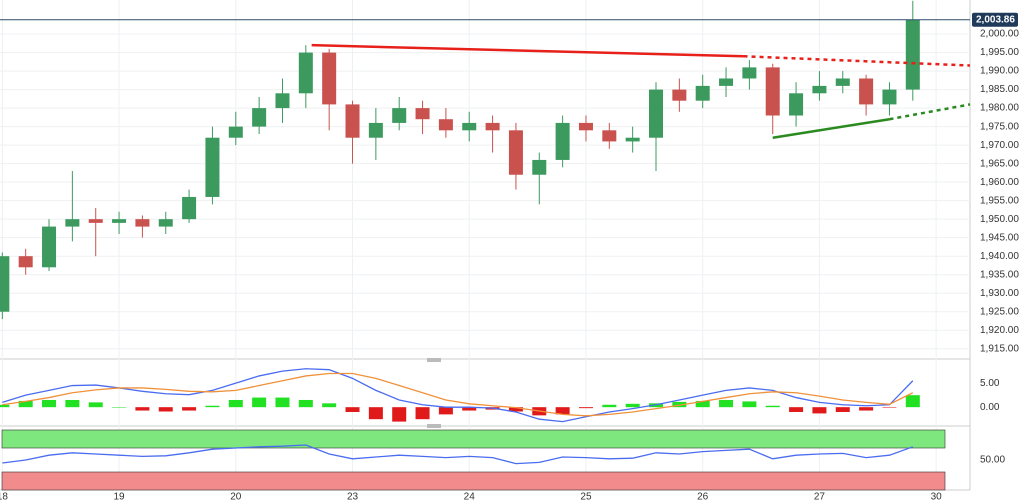 This screenshot has width=1024, height=503. I want to click on last-price-label: 2,003.86, so click(995, 19).